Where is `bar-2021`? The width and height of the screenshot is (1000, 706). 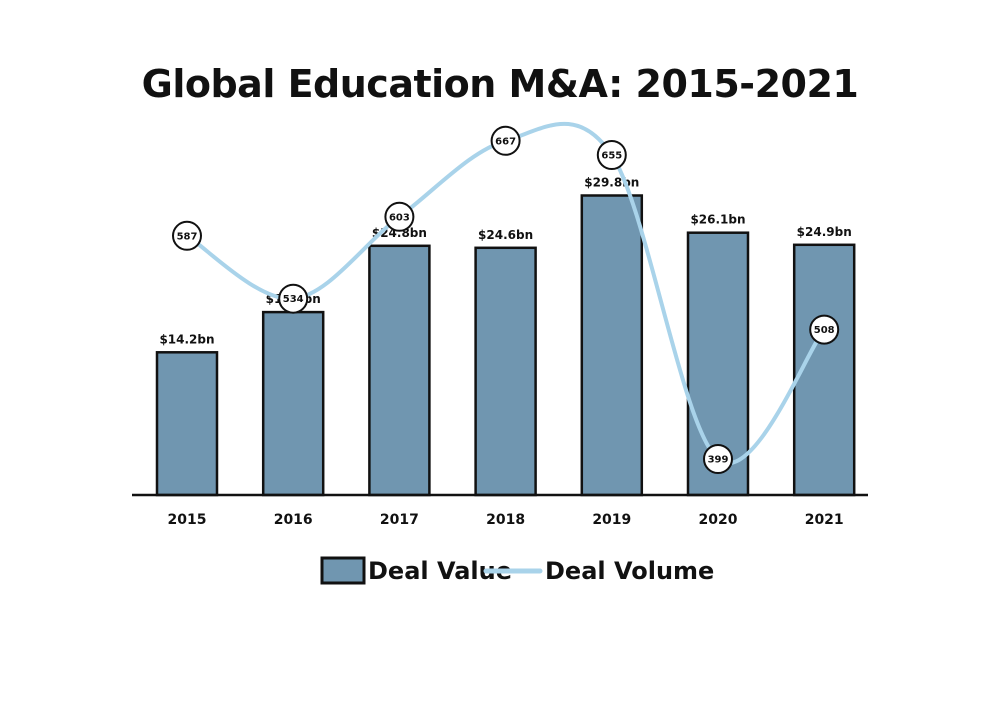
bar-2021 is located at coordinates (824, 370).